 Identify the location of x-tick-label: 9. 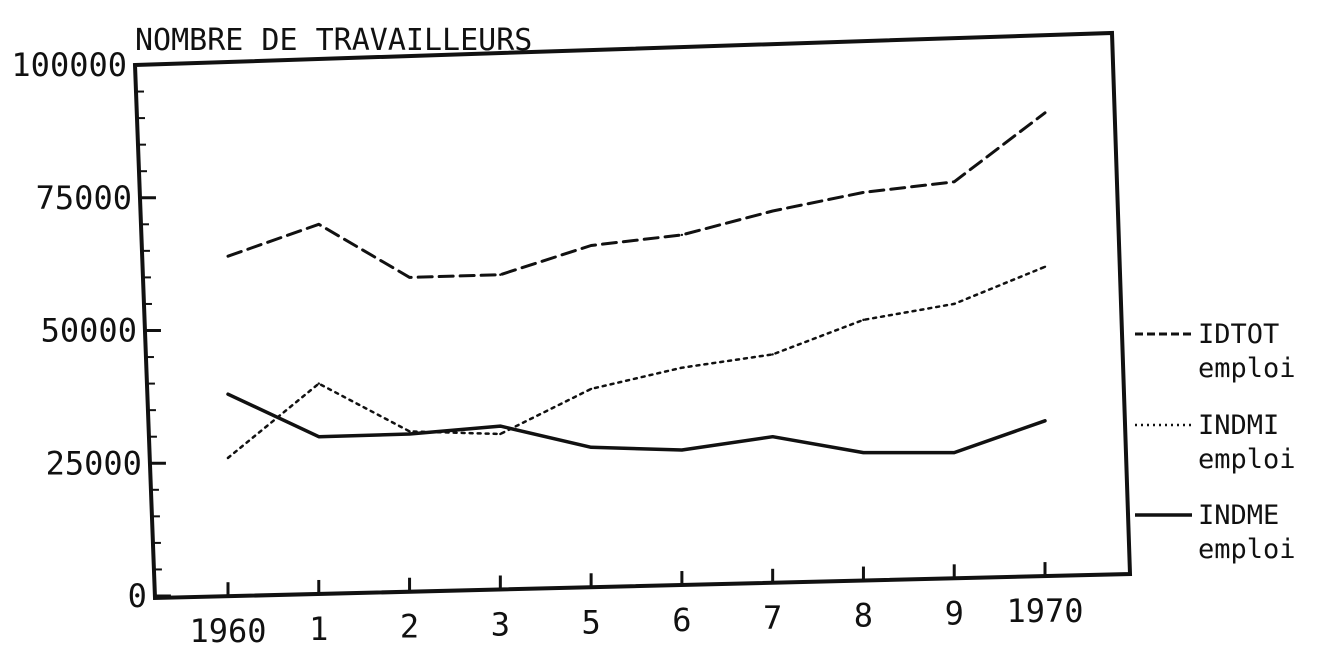
(954, 613).